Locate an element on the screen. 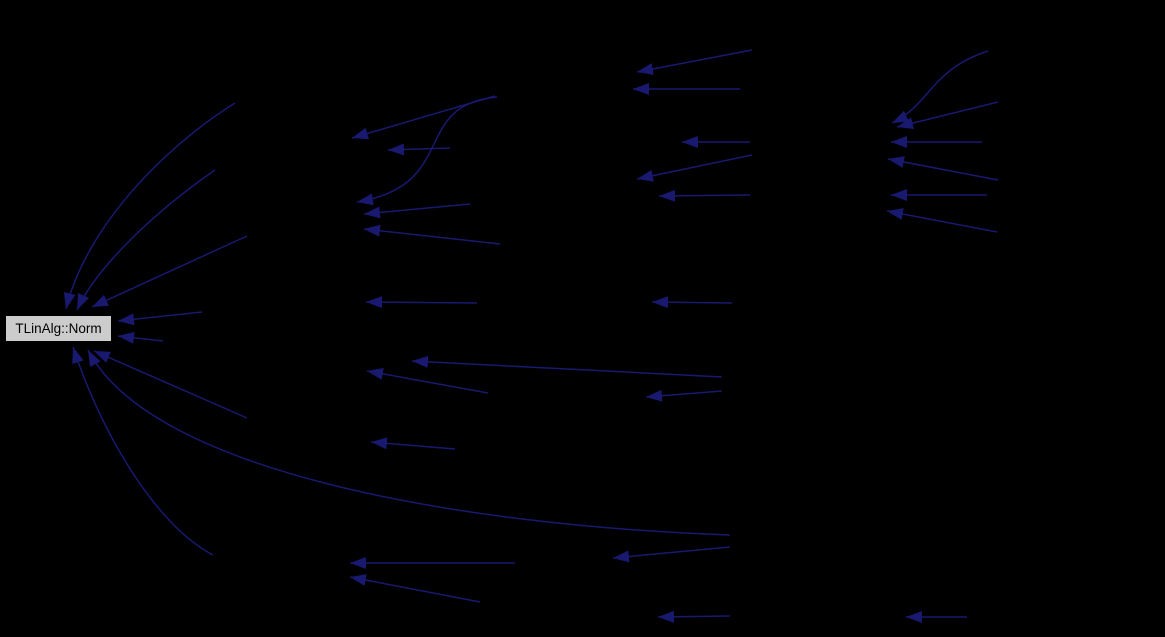  function-node: TLinAlg::Norm is located at coordinates (58, 328).